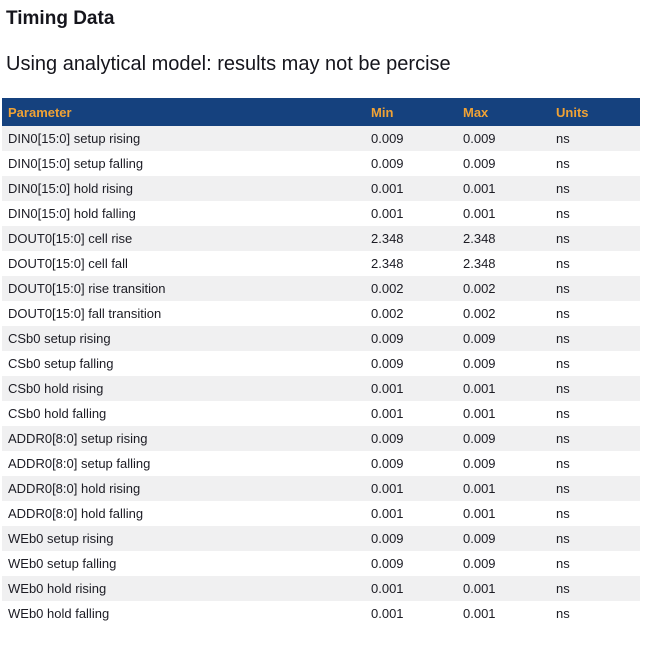 The height and width of the screenshot is (646, 650). Describe the element at coordinates (321, 613) in the screenshot. I see `table-row: WEb0 hold falling 0.001 0.001 ns` at that location.